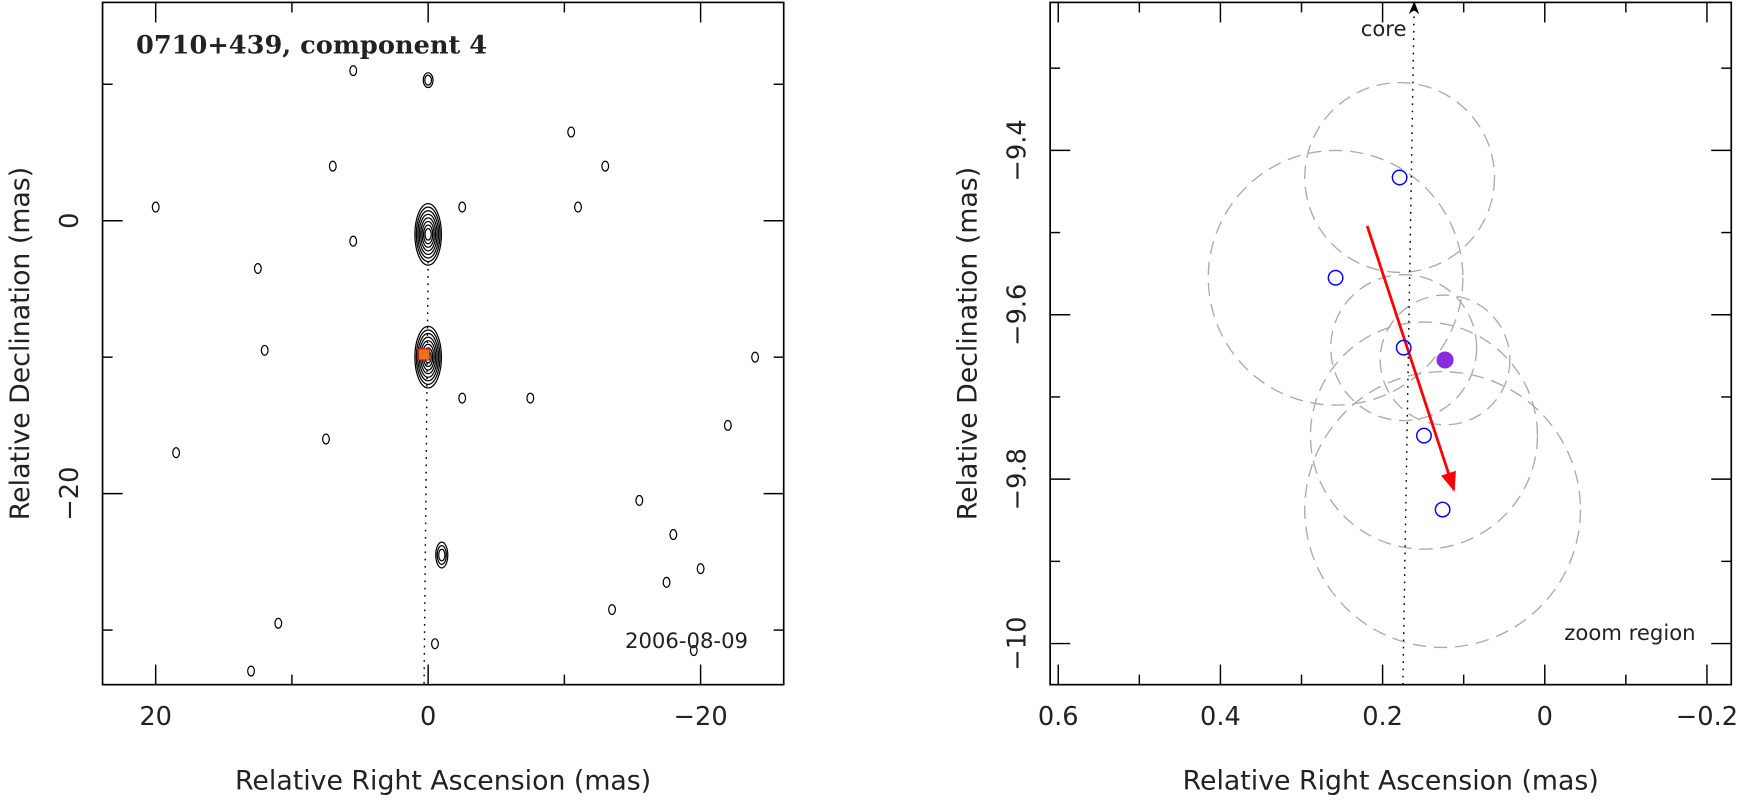 The width and height of the screenshot is (1748, 807). I want to click on y-tick-label: 0, so click(70, 221).